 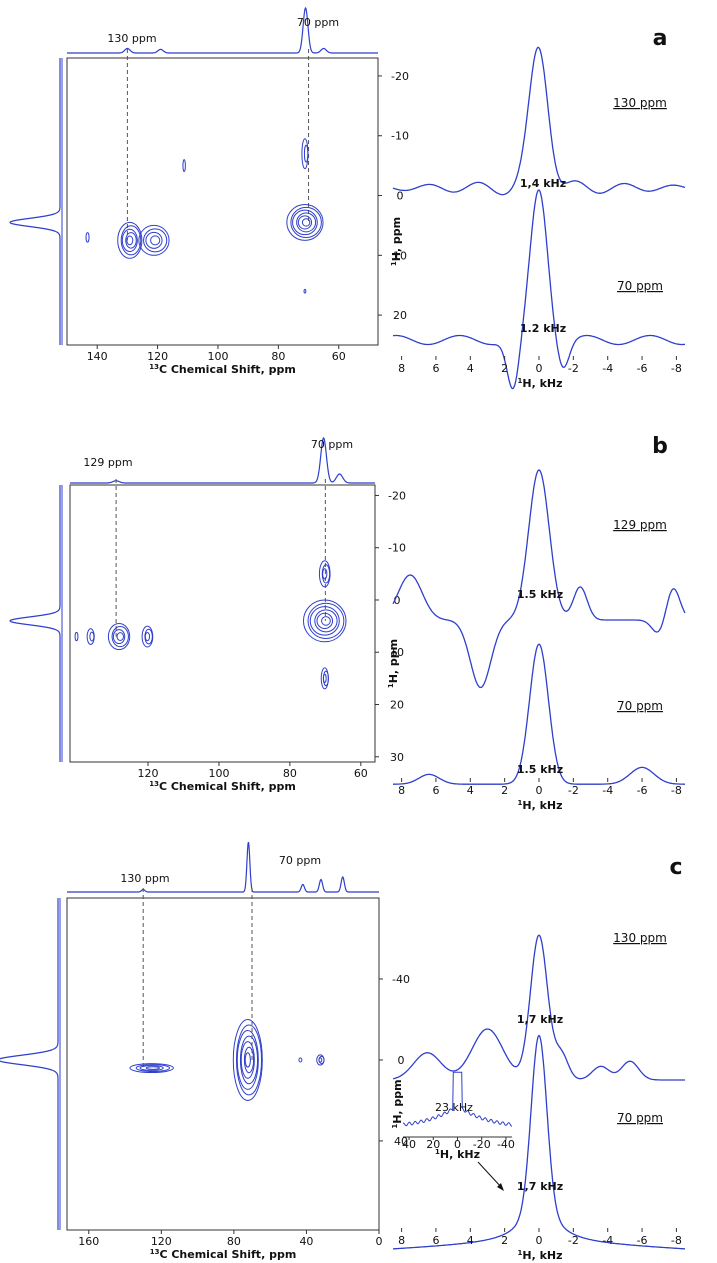 I want to click on inset-xlabel-text: H, kHz, so click(x=460, y=1154).